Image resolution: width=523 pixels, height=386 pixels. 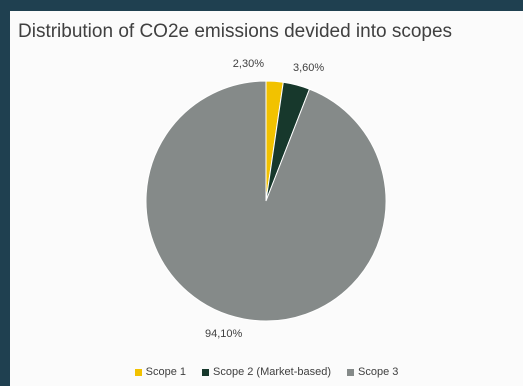 I want to click on legend-label-3: Scope 3, so click(x=378, y=372).